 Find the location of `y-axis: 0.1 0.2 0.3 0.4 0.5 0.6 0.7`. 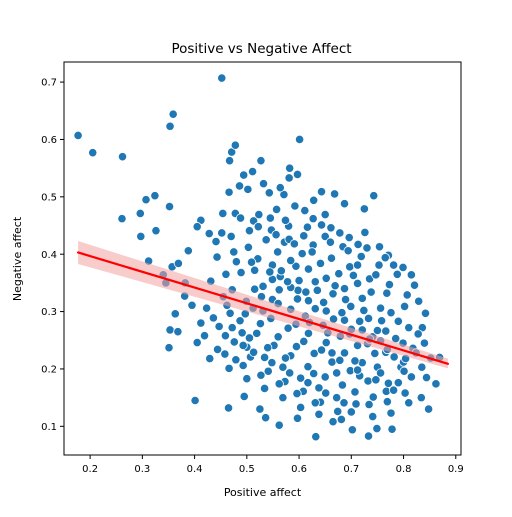

y-axis: 0.1 0.2 0.3 0.4 0.5 0.6 0.7 is located at coordinates (52, 255).